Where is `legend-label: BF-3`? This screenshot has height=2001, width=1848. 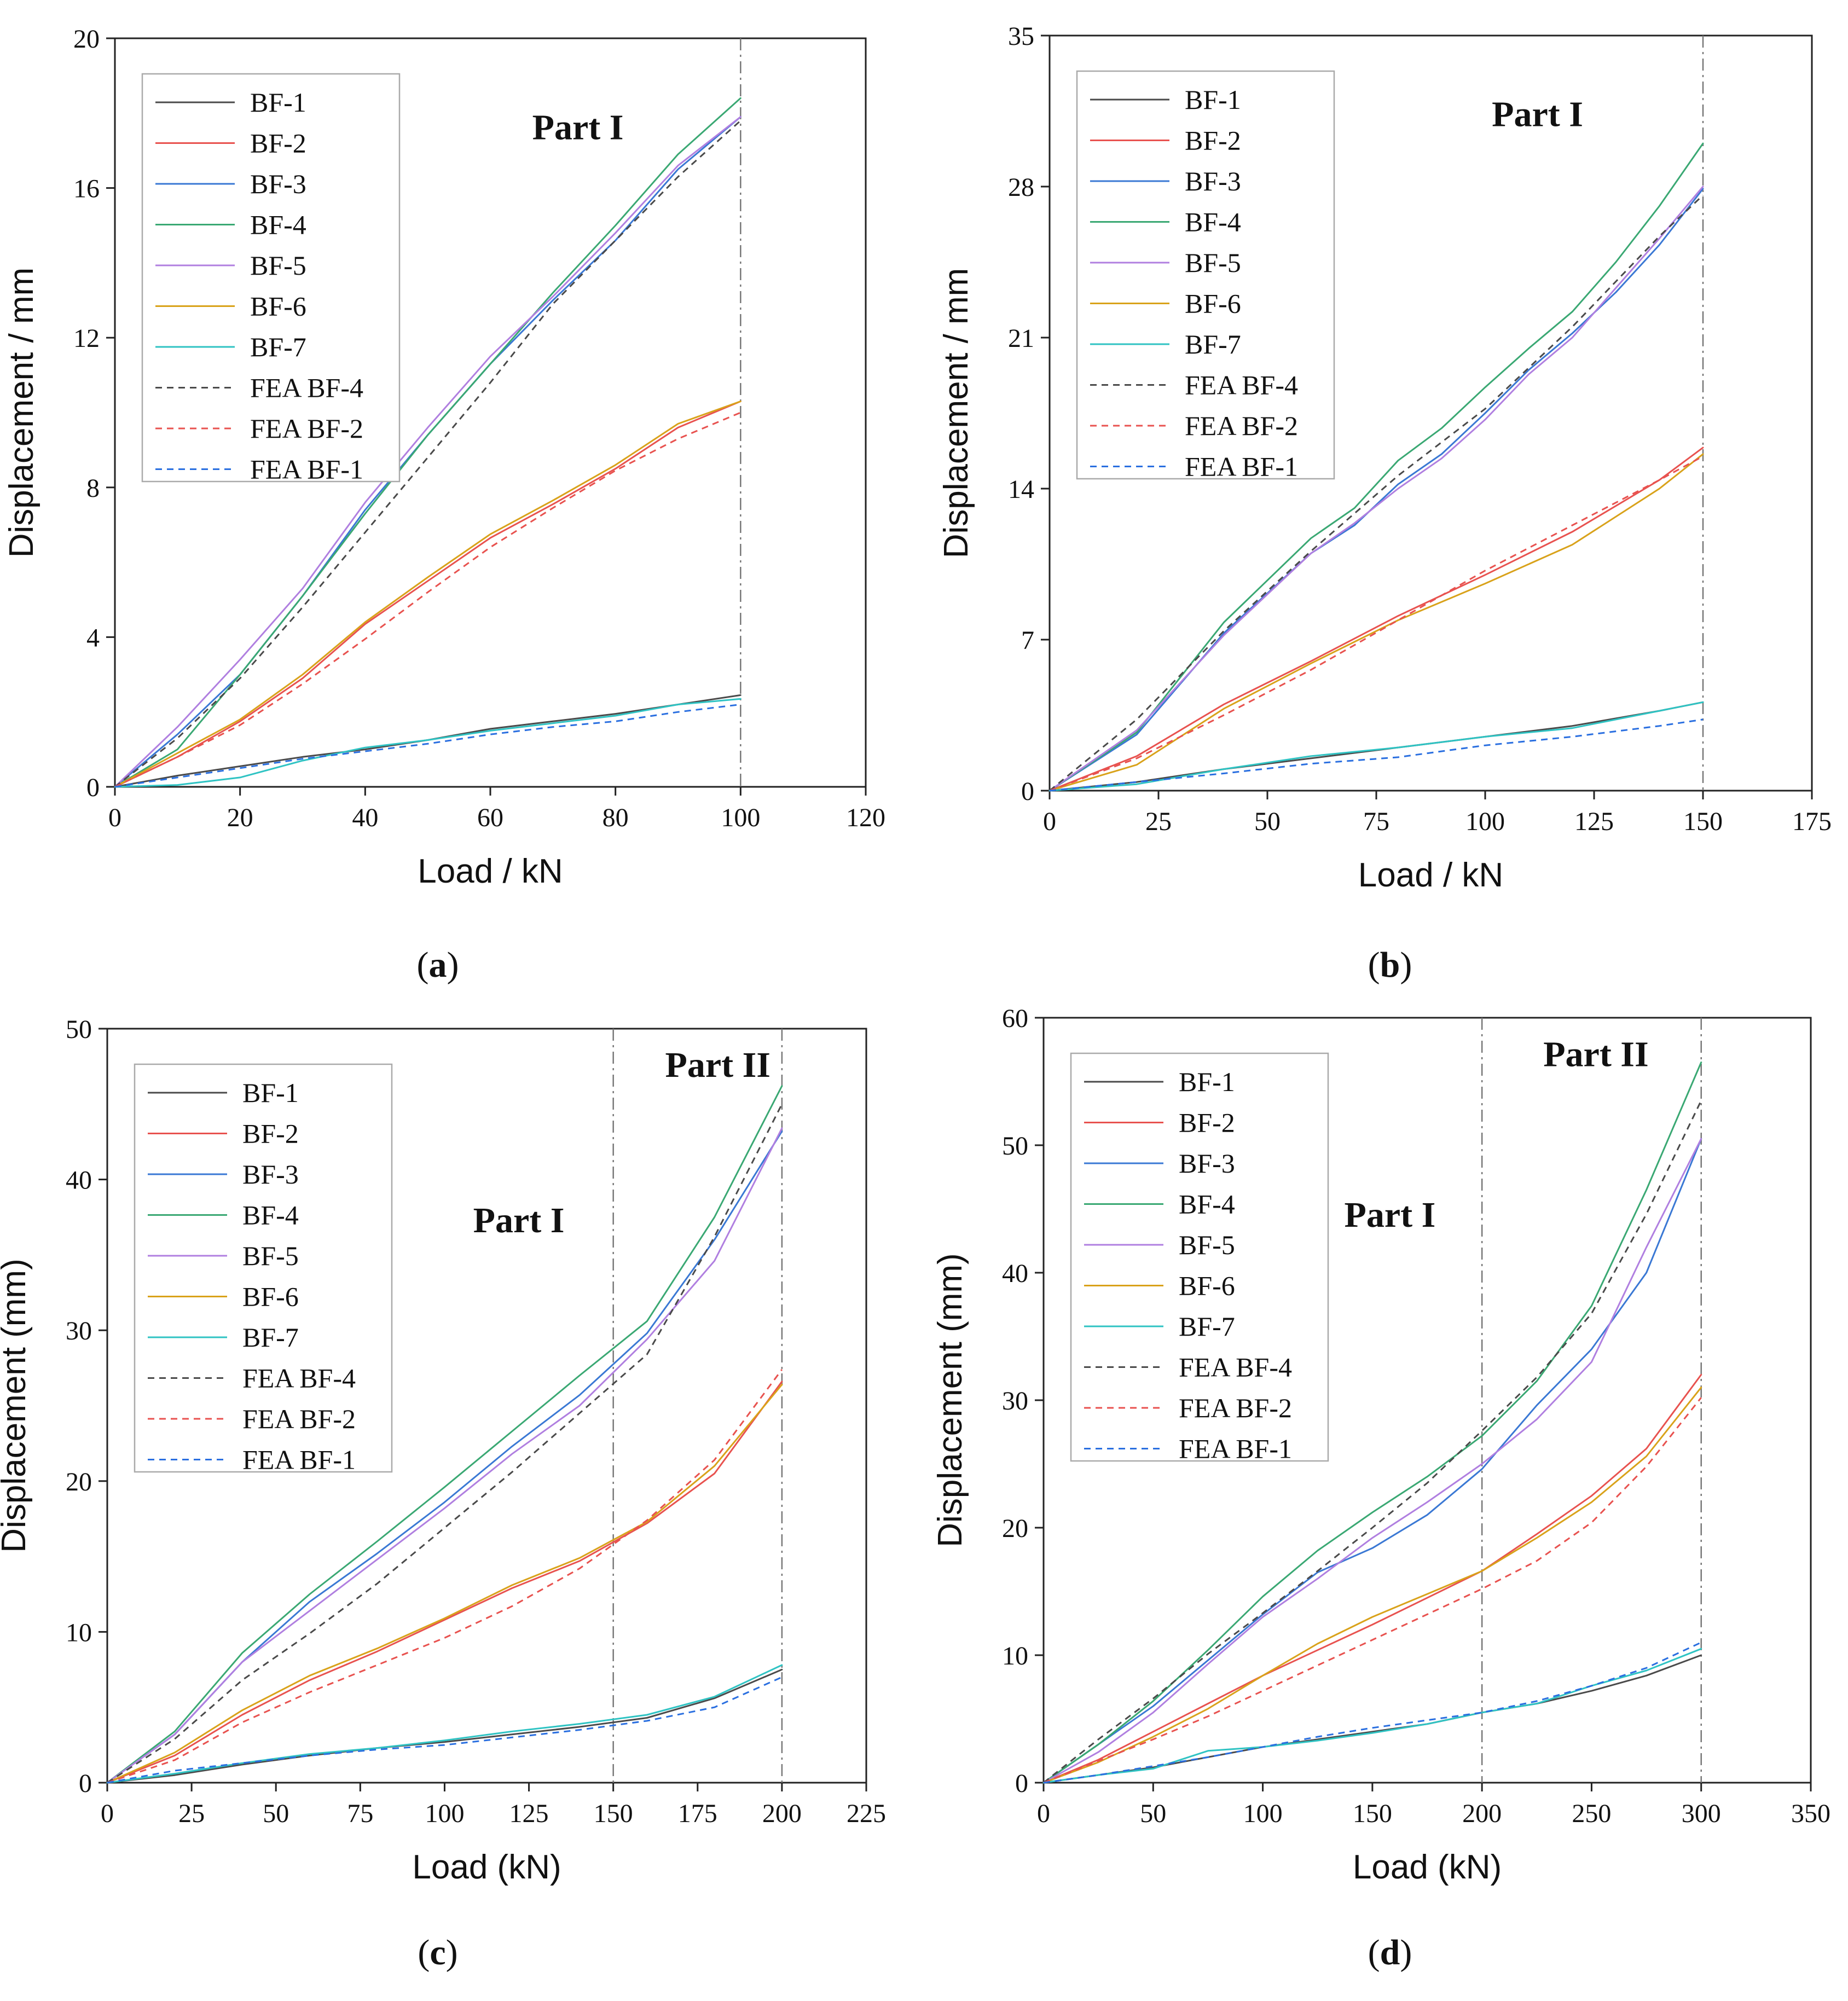
legend-label: BF-3 is located at coordinates (270, 1174).